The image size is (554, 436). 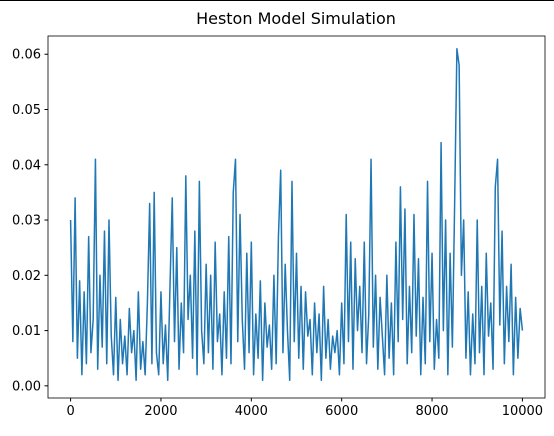 What do you see at coordinates (70, 411) in the screenshot?
I see `x-tick-label: 0` at bounding box center [70, 411].